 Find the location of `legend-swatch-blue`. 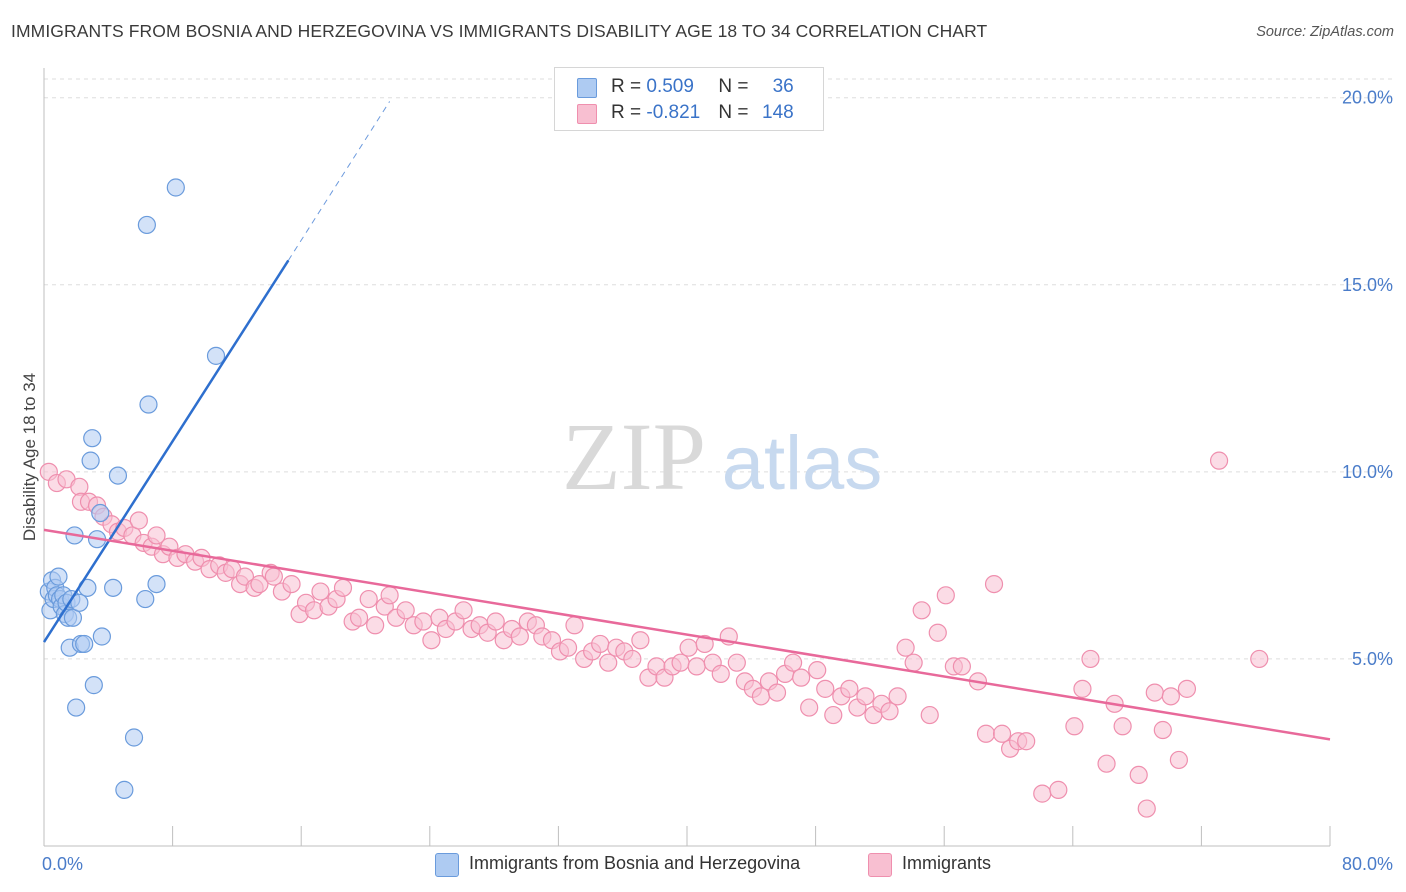

legend-swatch-blue is located at coordinates (587, 88).